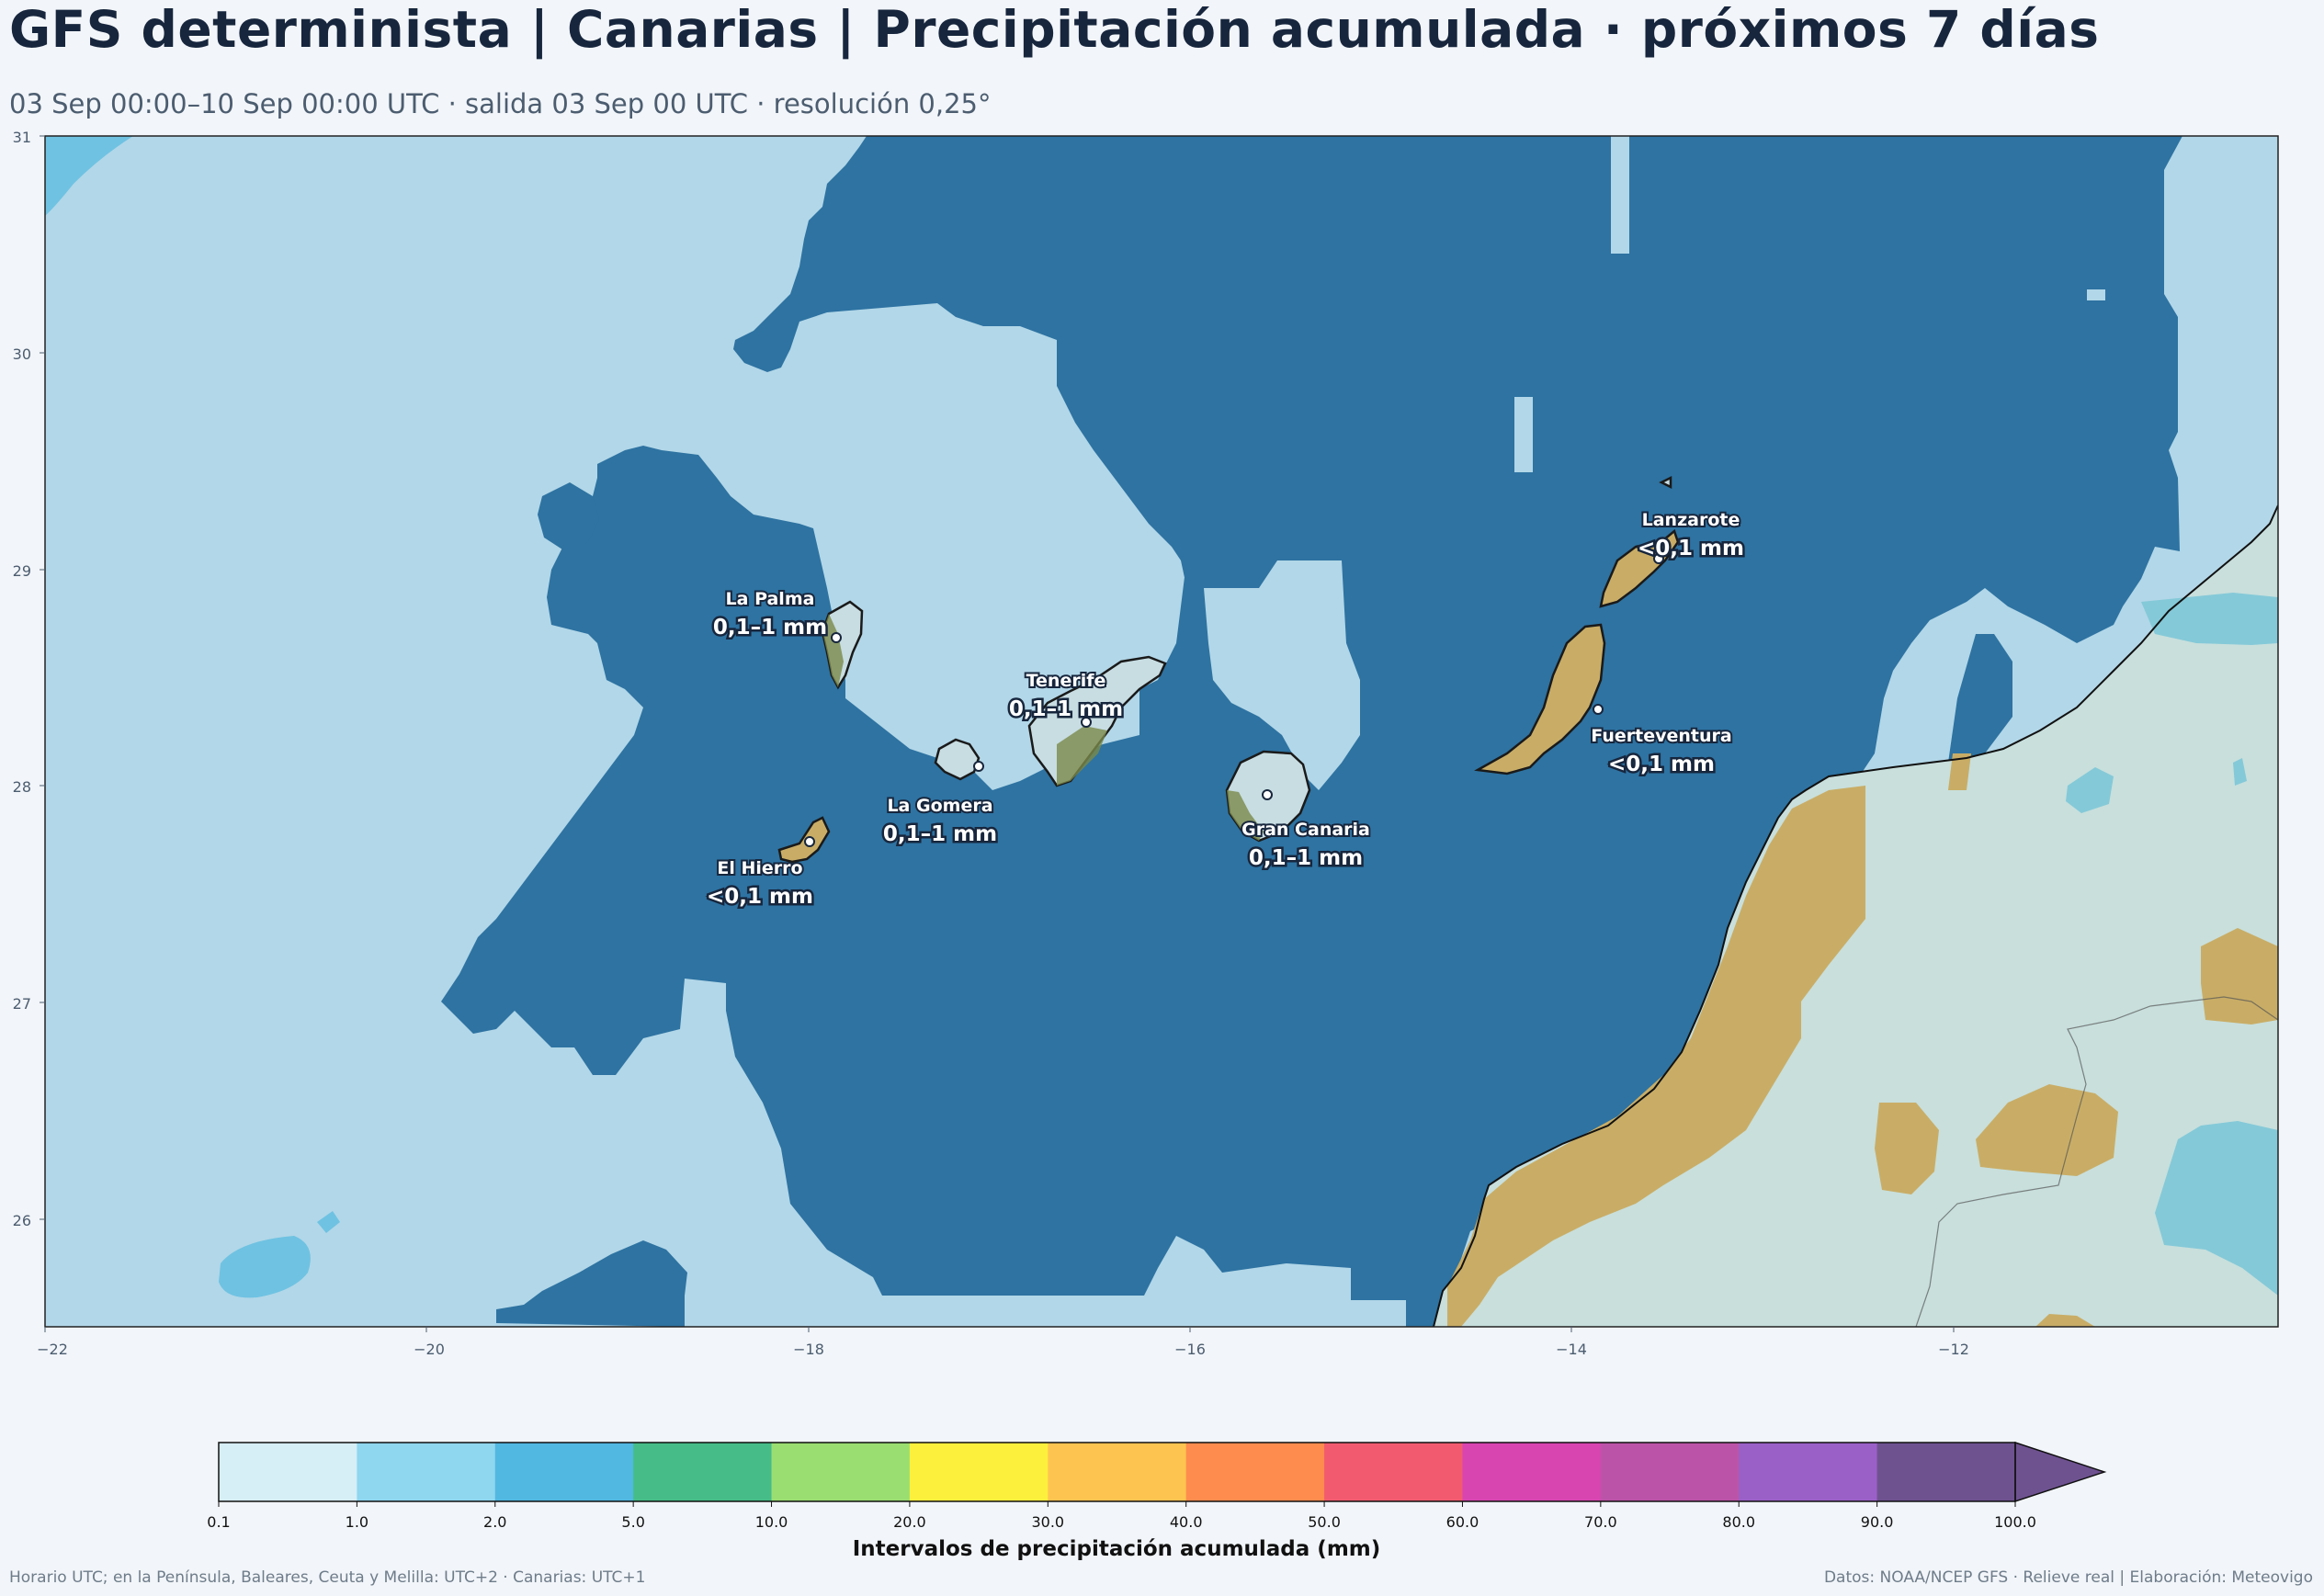  I want to click on label-lanzarote-name: Lanzarote, so click(1691, 520).